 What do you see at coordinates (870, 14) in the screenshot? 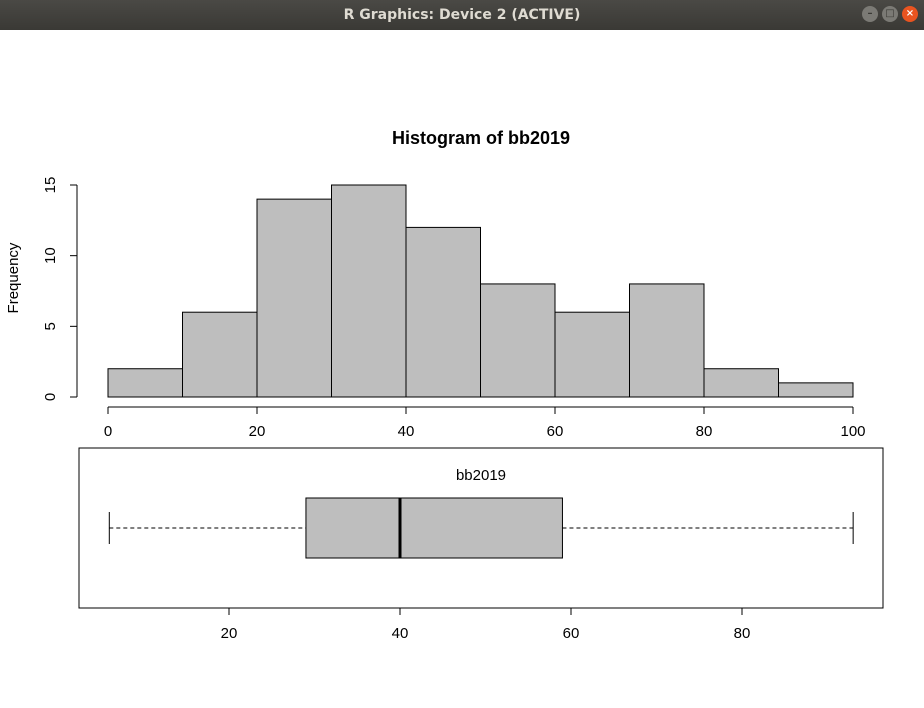
I see `minimize-icon: –` at bounding box center [870, 14].